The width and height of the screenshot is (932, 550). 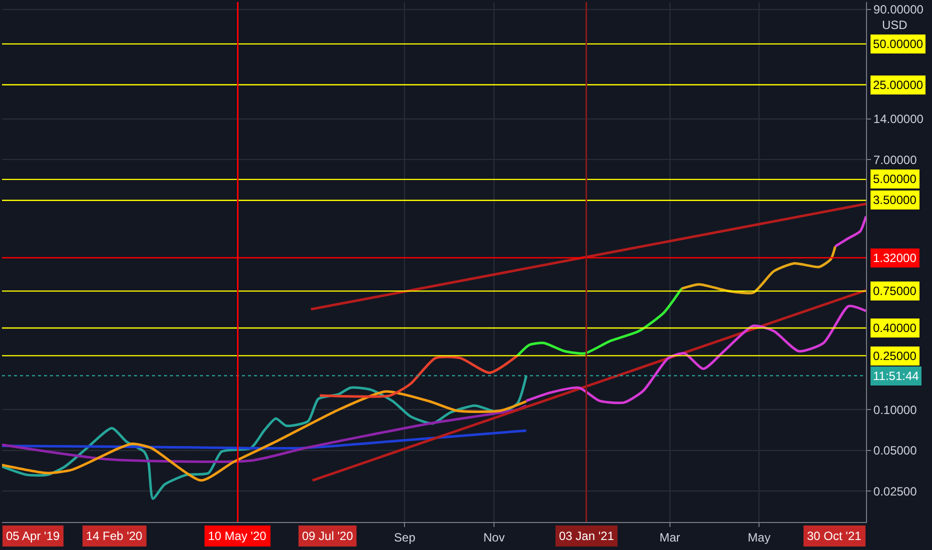 What do you see at coordinates (895, 25) in the screenshot?
I see `text: USD` at bounding box center [895, 25].